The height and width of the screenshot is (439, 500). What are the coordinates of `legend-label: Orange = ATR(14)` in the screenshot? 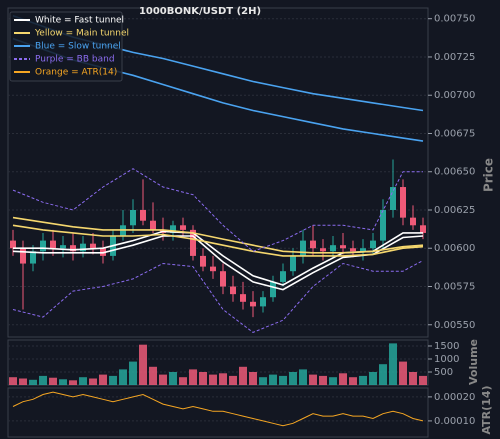 It's located at (76, 73).